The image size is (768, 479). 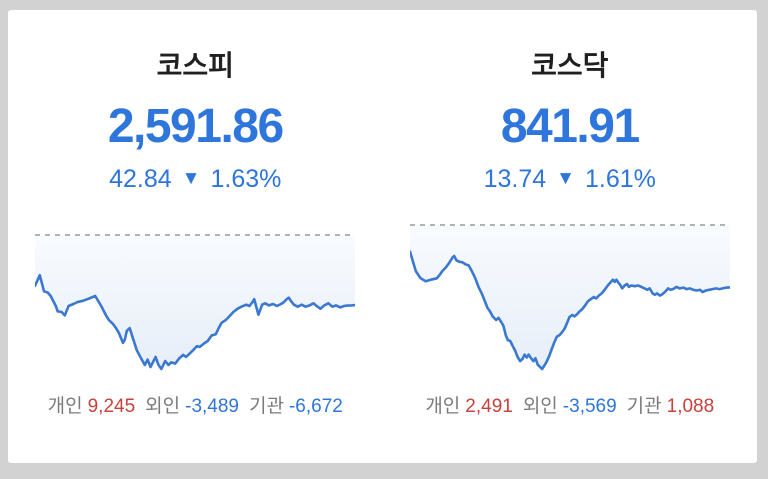 What do you see at coordinates (246, 179) in the screenshot?
I see `change-percent: 1.63%` at bounding box center [246, 179].